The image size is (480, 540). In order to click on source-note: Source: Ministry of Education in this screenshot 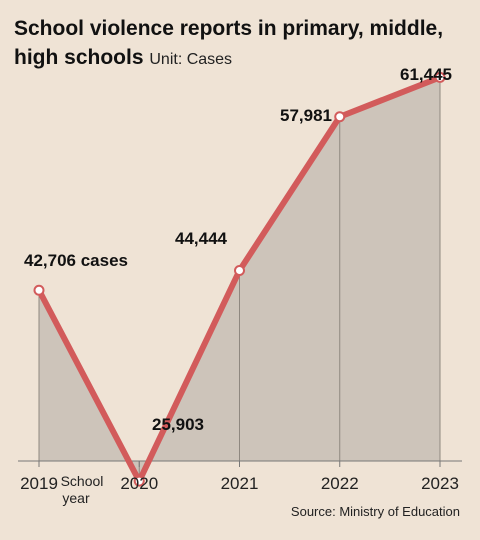, I will do `click(375, 511)`.